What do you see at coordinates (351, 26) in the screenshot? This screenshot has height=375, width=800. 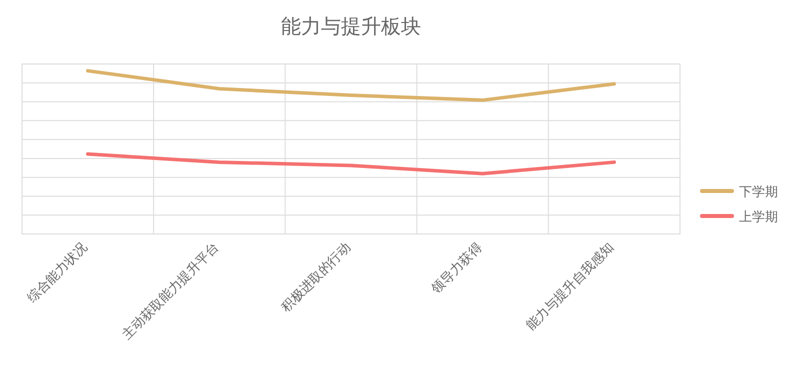 I see `chart-title: 能力与提升板块` at bounding box center [351, 26].